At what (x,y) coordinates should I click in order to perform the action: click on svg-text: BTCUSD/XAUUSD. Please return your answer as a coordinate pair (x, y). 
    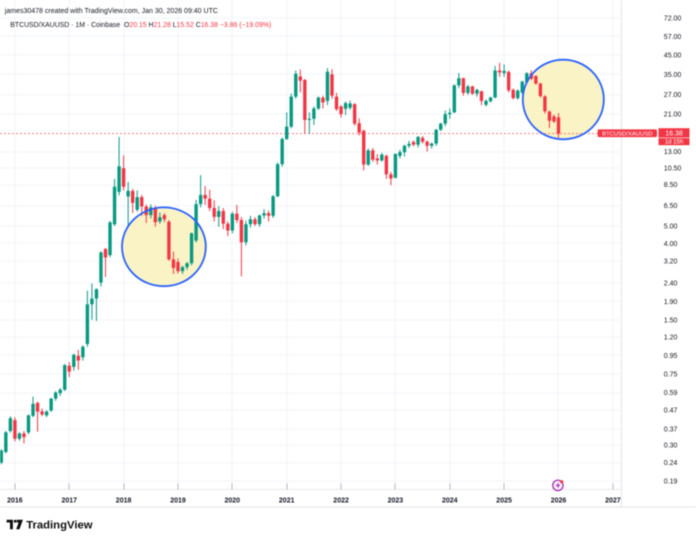
    Looking at the image, I should click on (627, 134).